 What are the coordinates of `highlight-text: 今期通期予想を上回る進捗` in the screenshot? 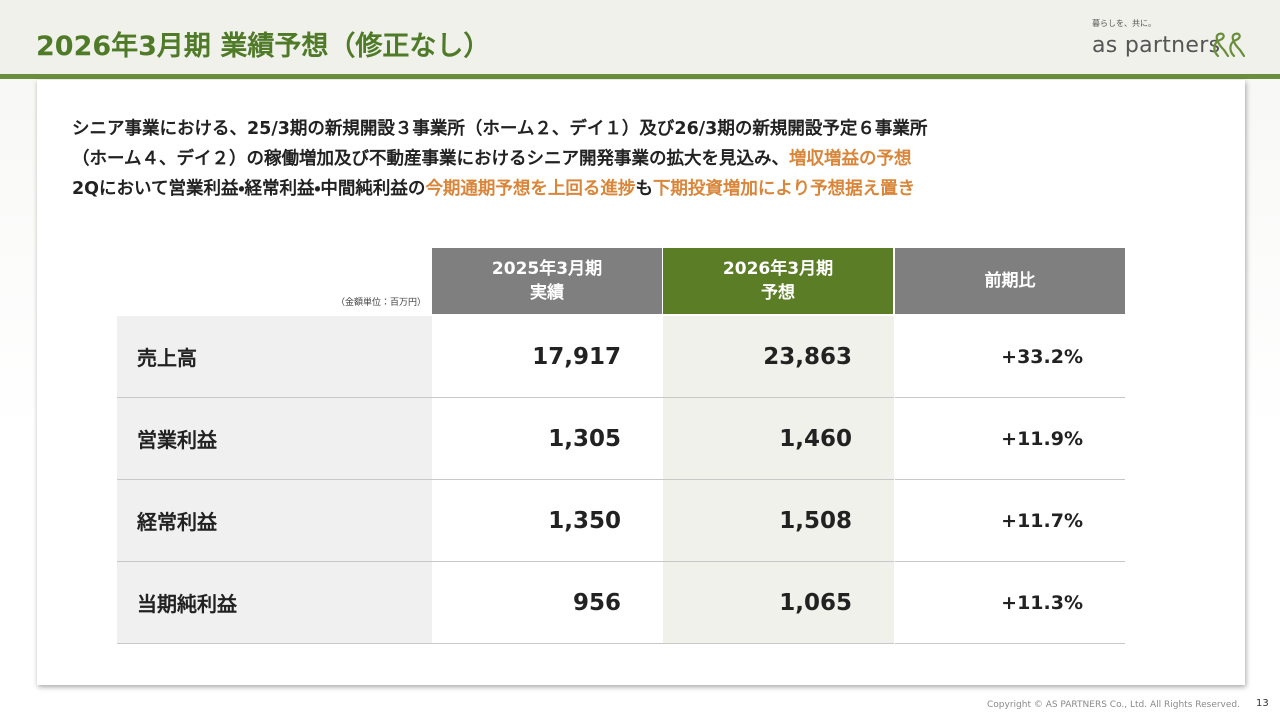 It's located at (530, 189).